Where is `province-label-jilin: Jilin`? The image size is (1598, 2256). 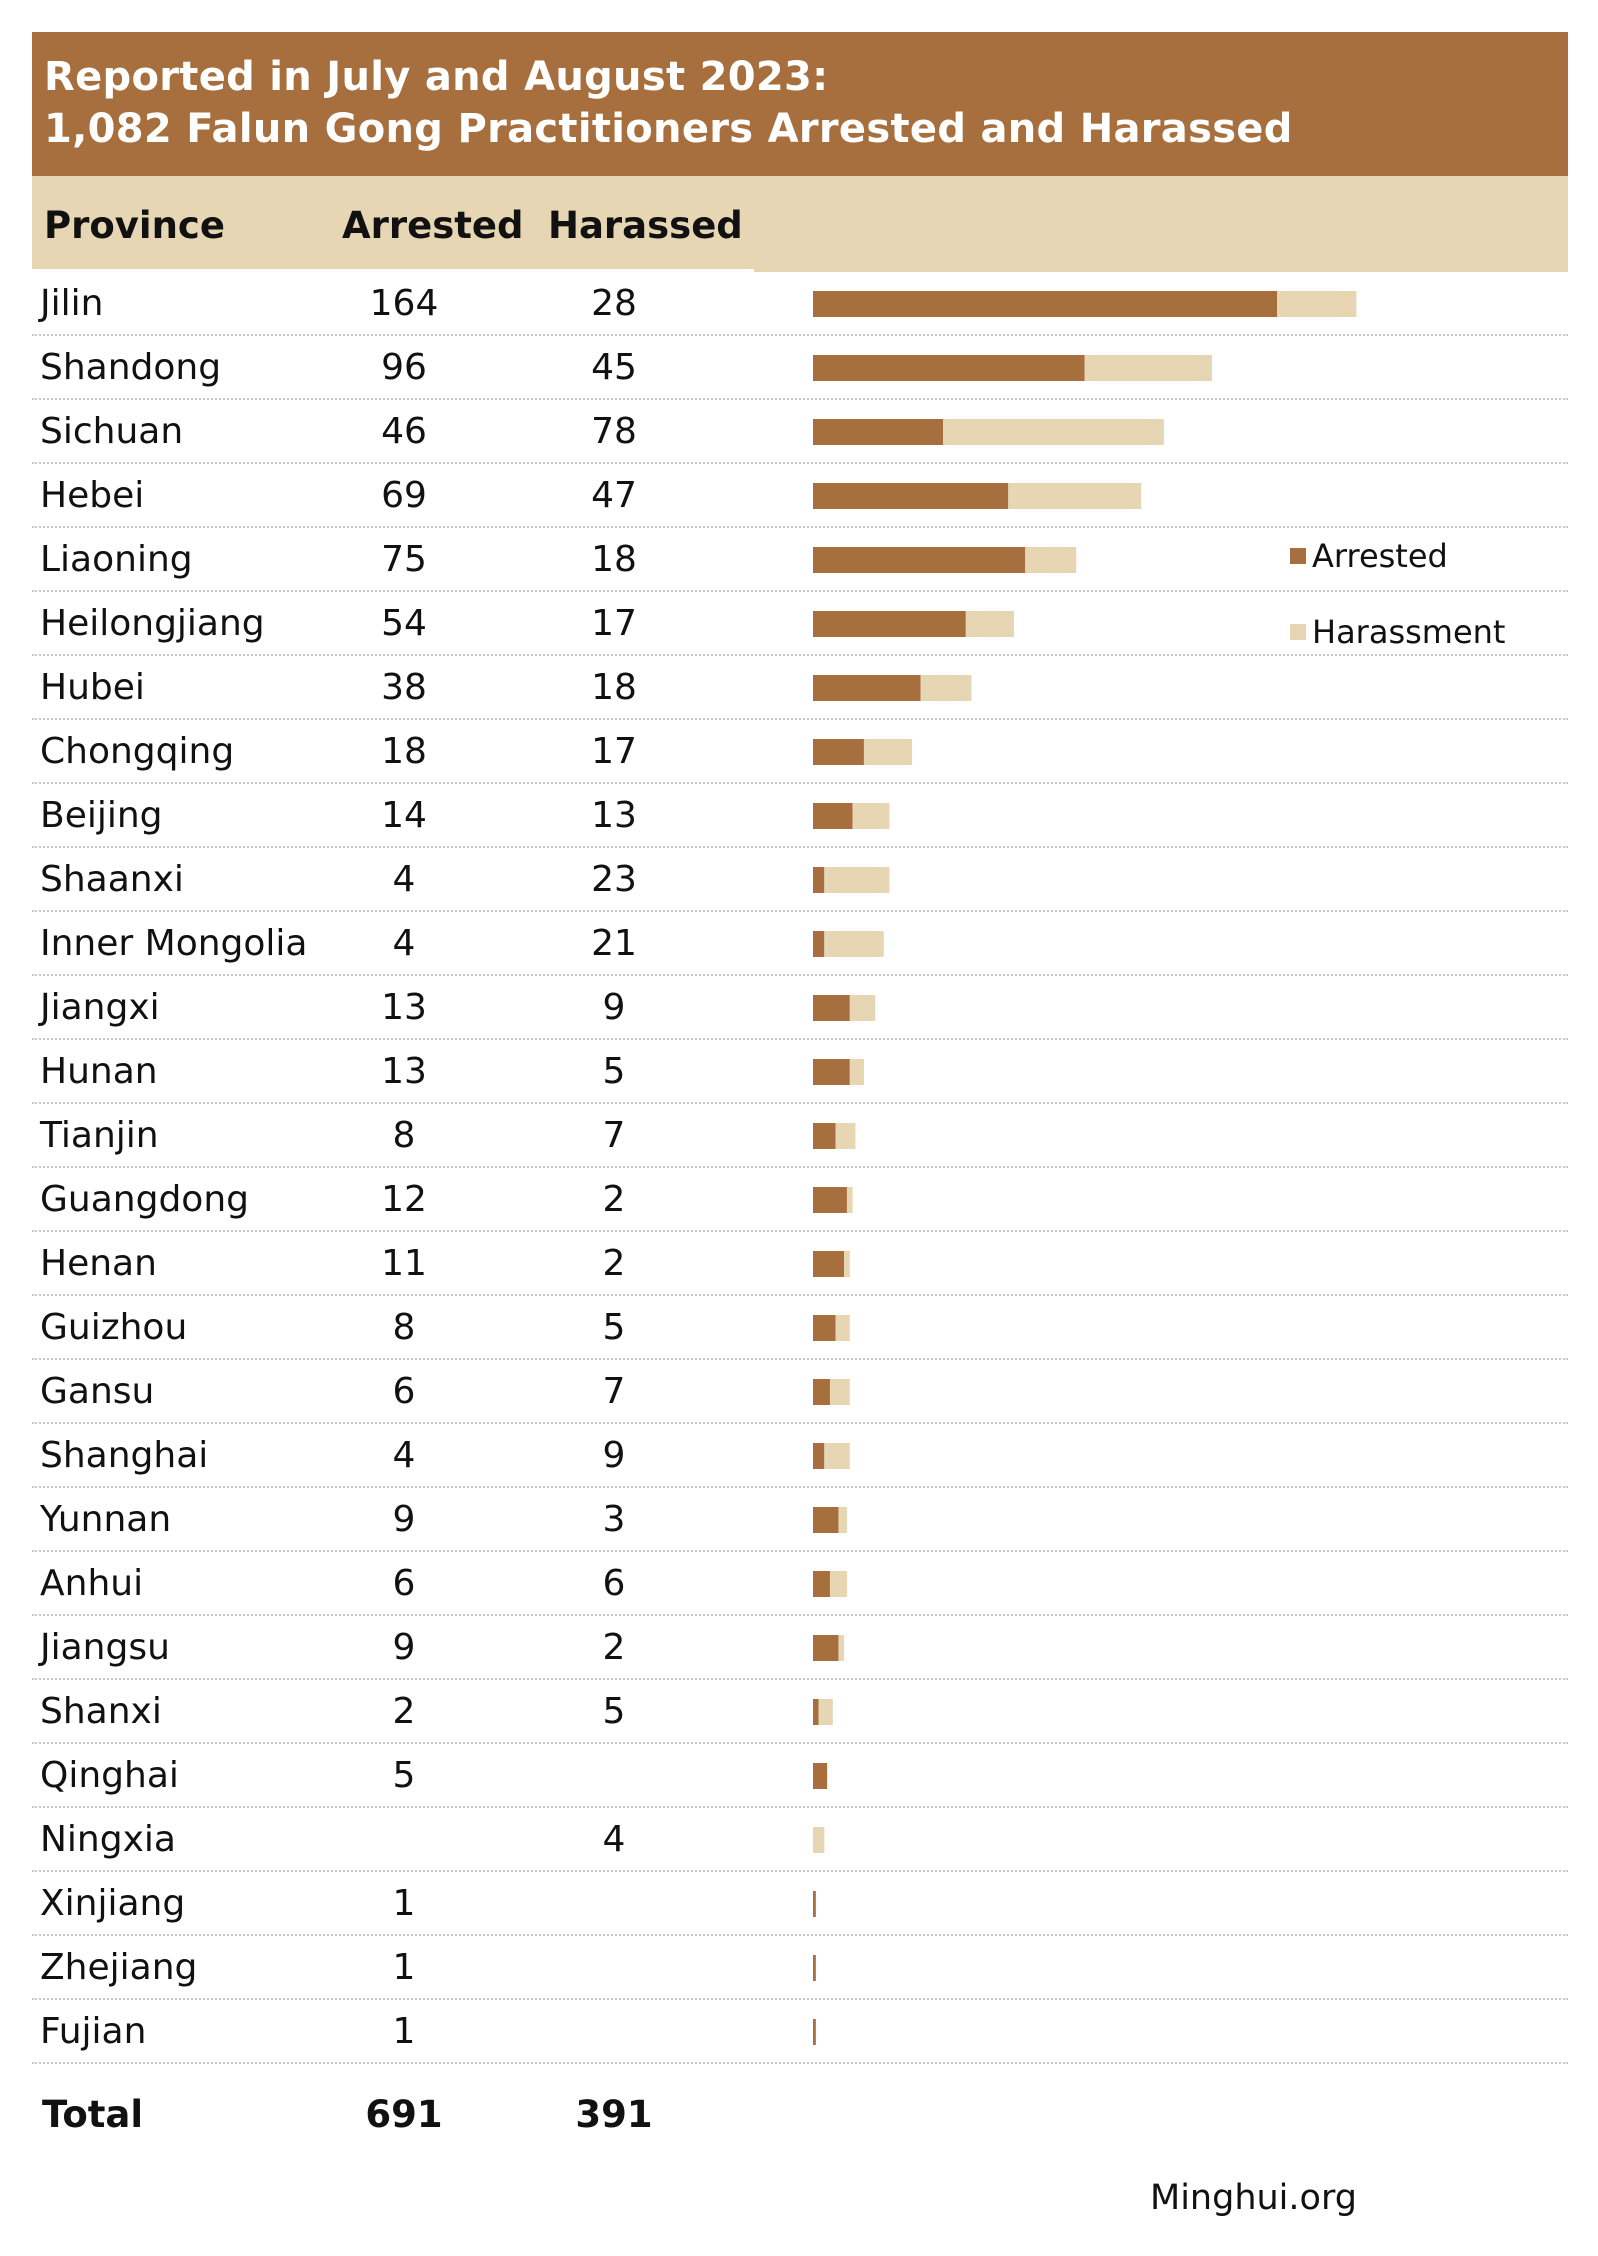
province-label-jilin: Jilin is located at coordinates (72, 303).